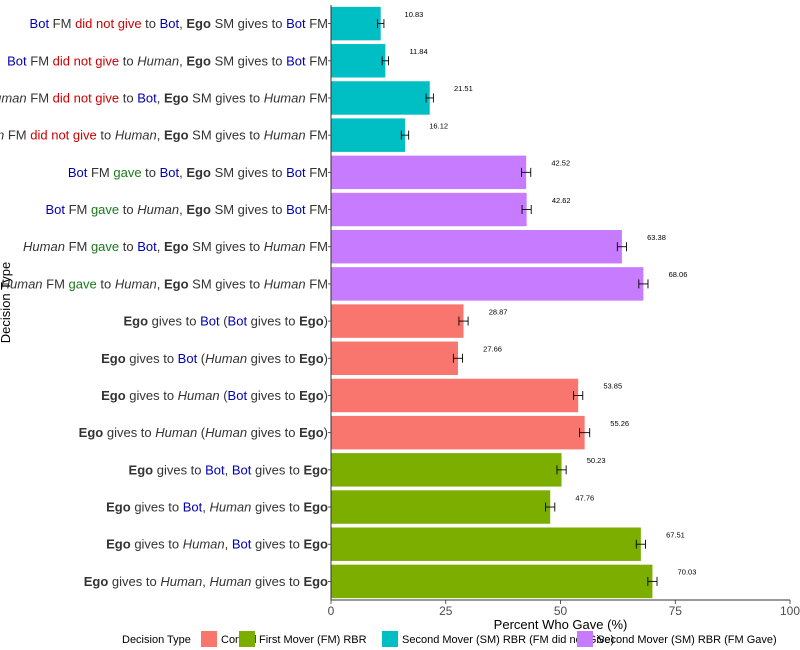 The height and width of the screenshot is (650, 800). What do you see at coordinates (214, 395) in the screenshot?
I see `category-label-11: Ego gives to Human (Bot gives to Ego)` at bounding box center [214, 395].